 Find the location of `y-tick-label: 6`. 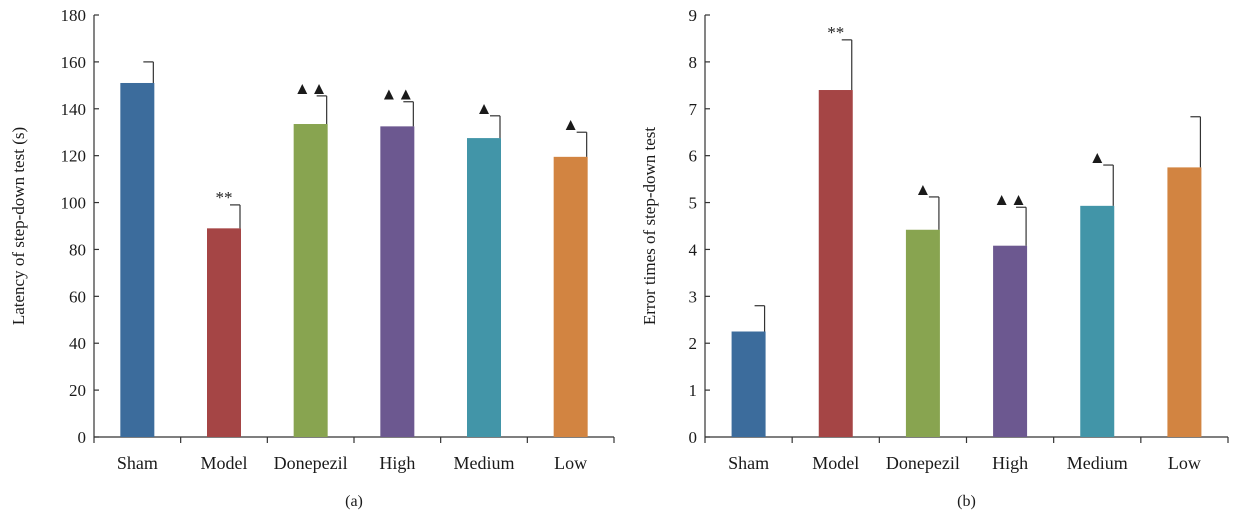

y-tick-label: 6 is located at coordinates (693, 156).